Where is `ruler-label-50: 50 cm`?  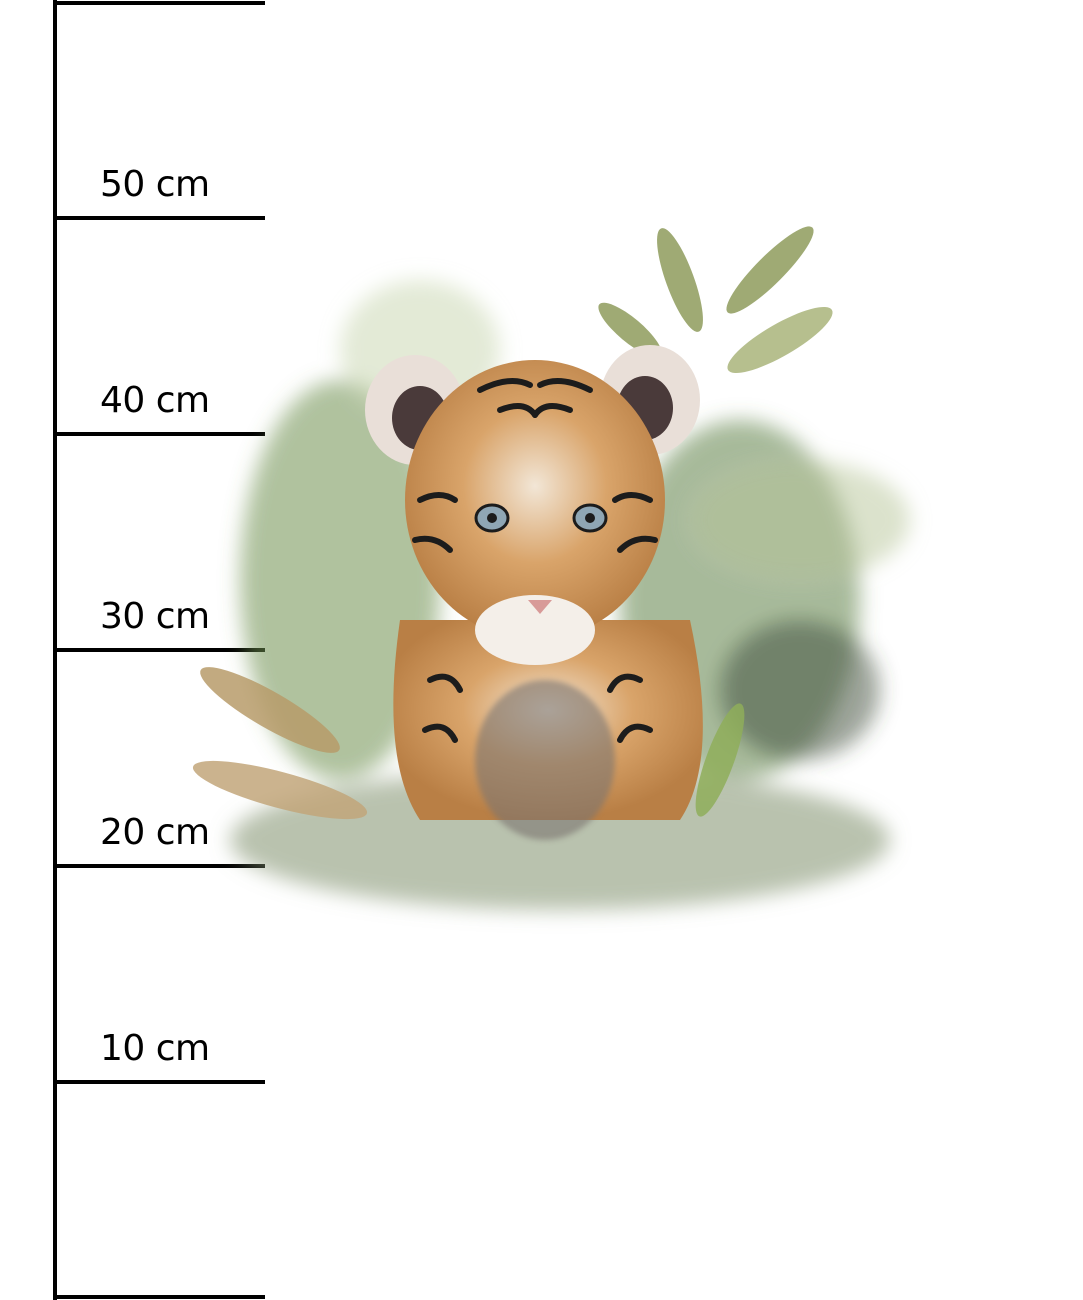
ruler-label-50: 50 cm is located at coordinates (155, 184).